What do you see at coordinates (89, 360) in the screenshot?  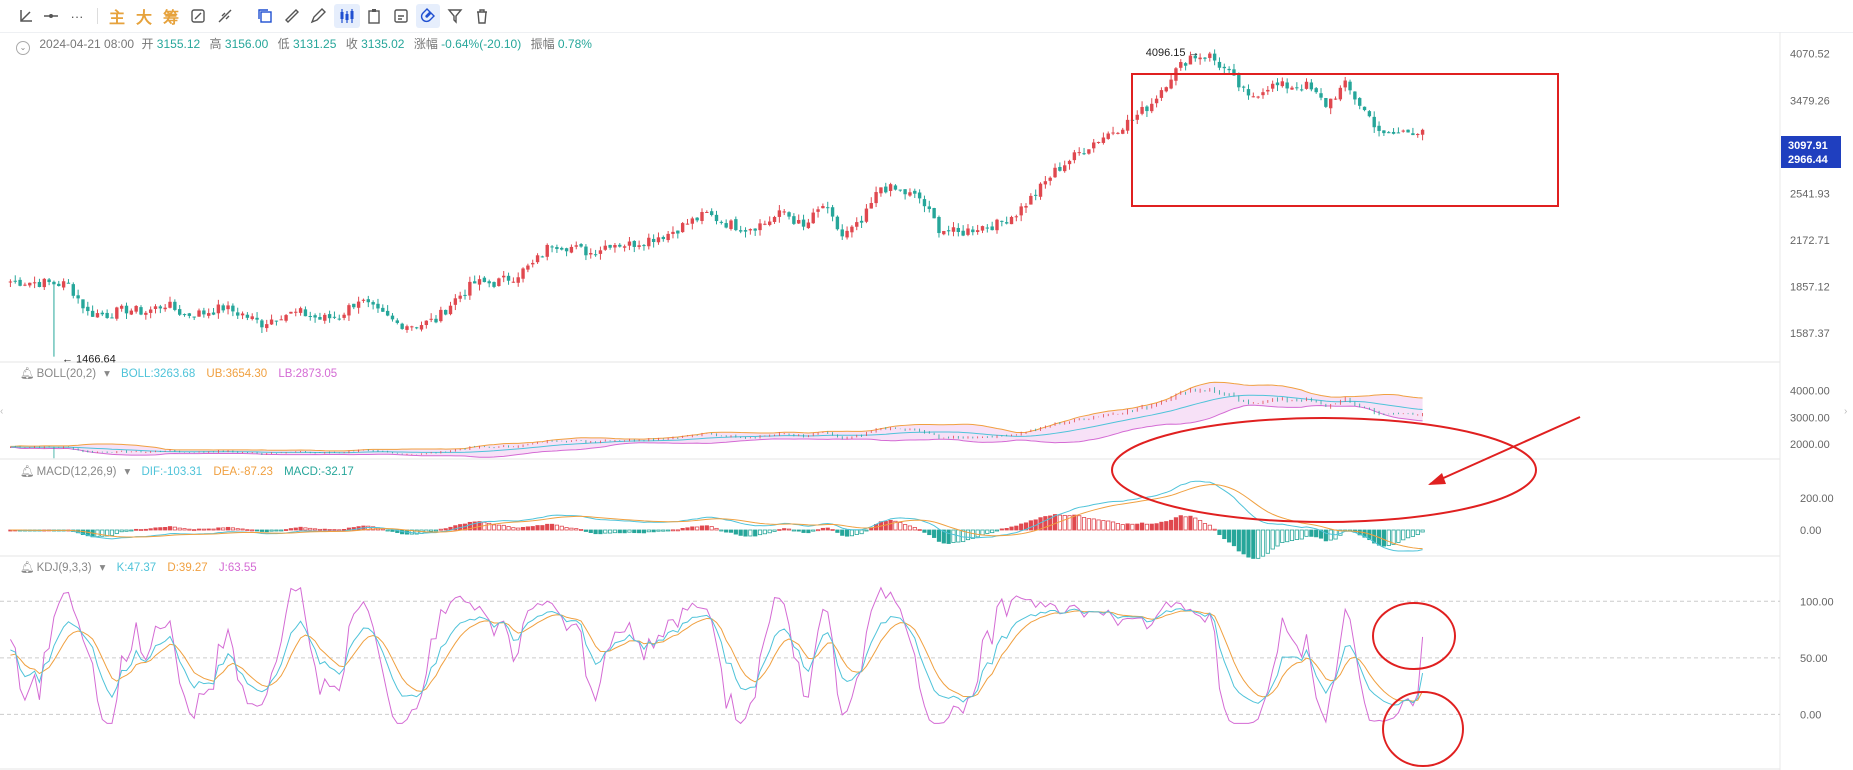 I see `low-price-label: ← 1466.64` at bounding box center [89, 360].